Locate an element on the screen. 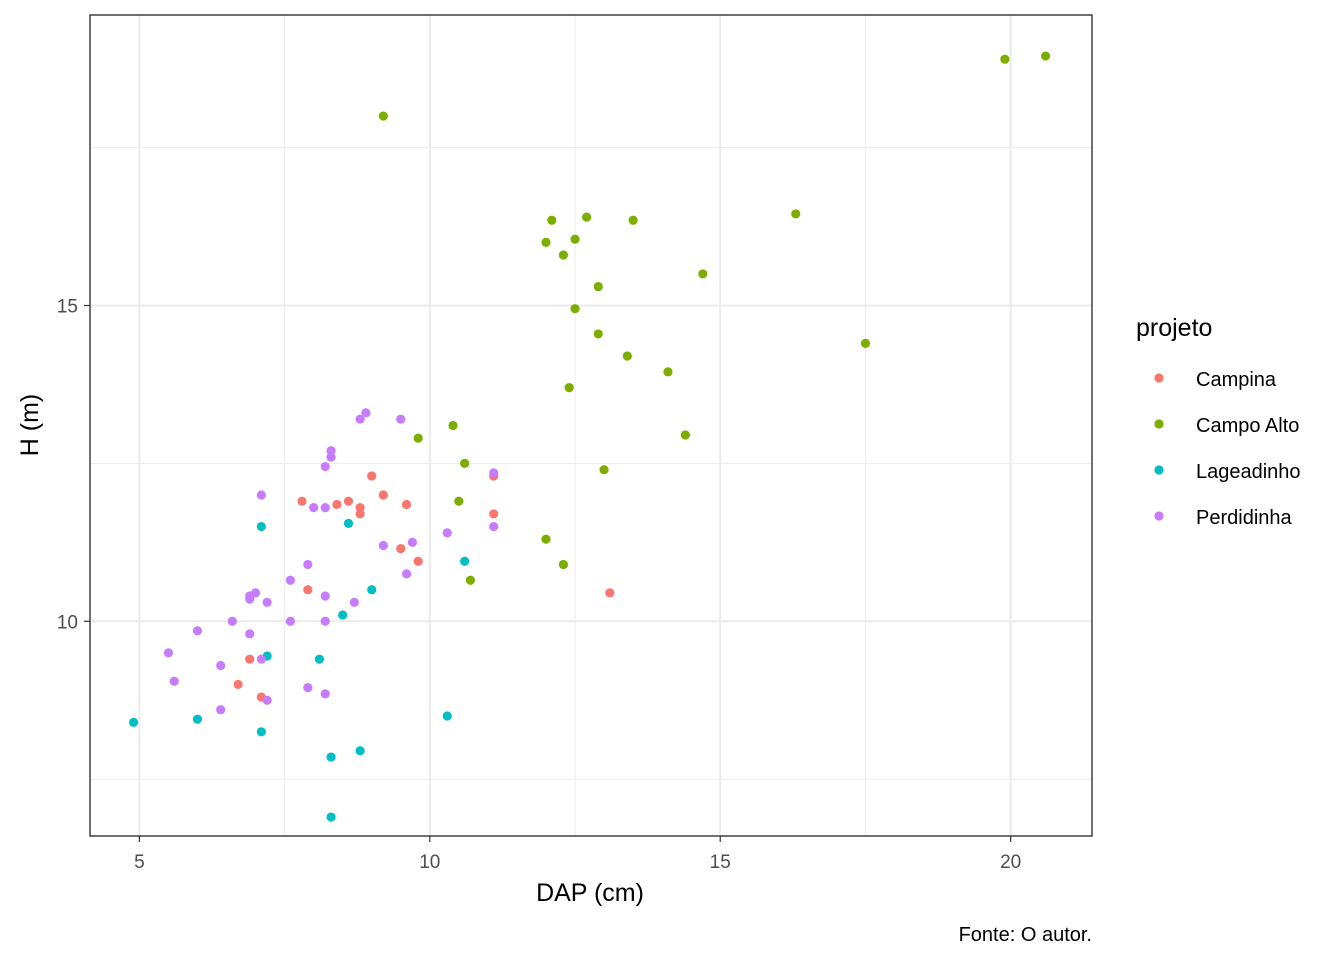 The height and width of the screenshot is (960, 1344). x-tick-label: 5 is located at coordinates (139, 862).